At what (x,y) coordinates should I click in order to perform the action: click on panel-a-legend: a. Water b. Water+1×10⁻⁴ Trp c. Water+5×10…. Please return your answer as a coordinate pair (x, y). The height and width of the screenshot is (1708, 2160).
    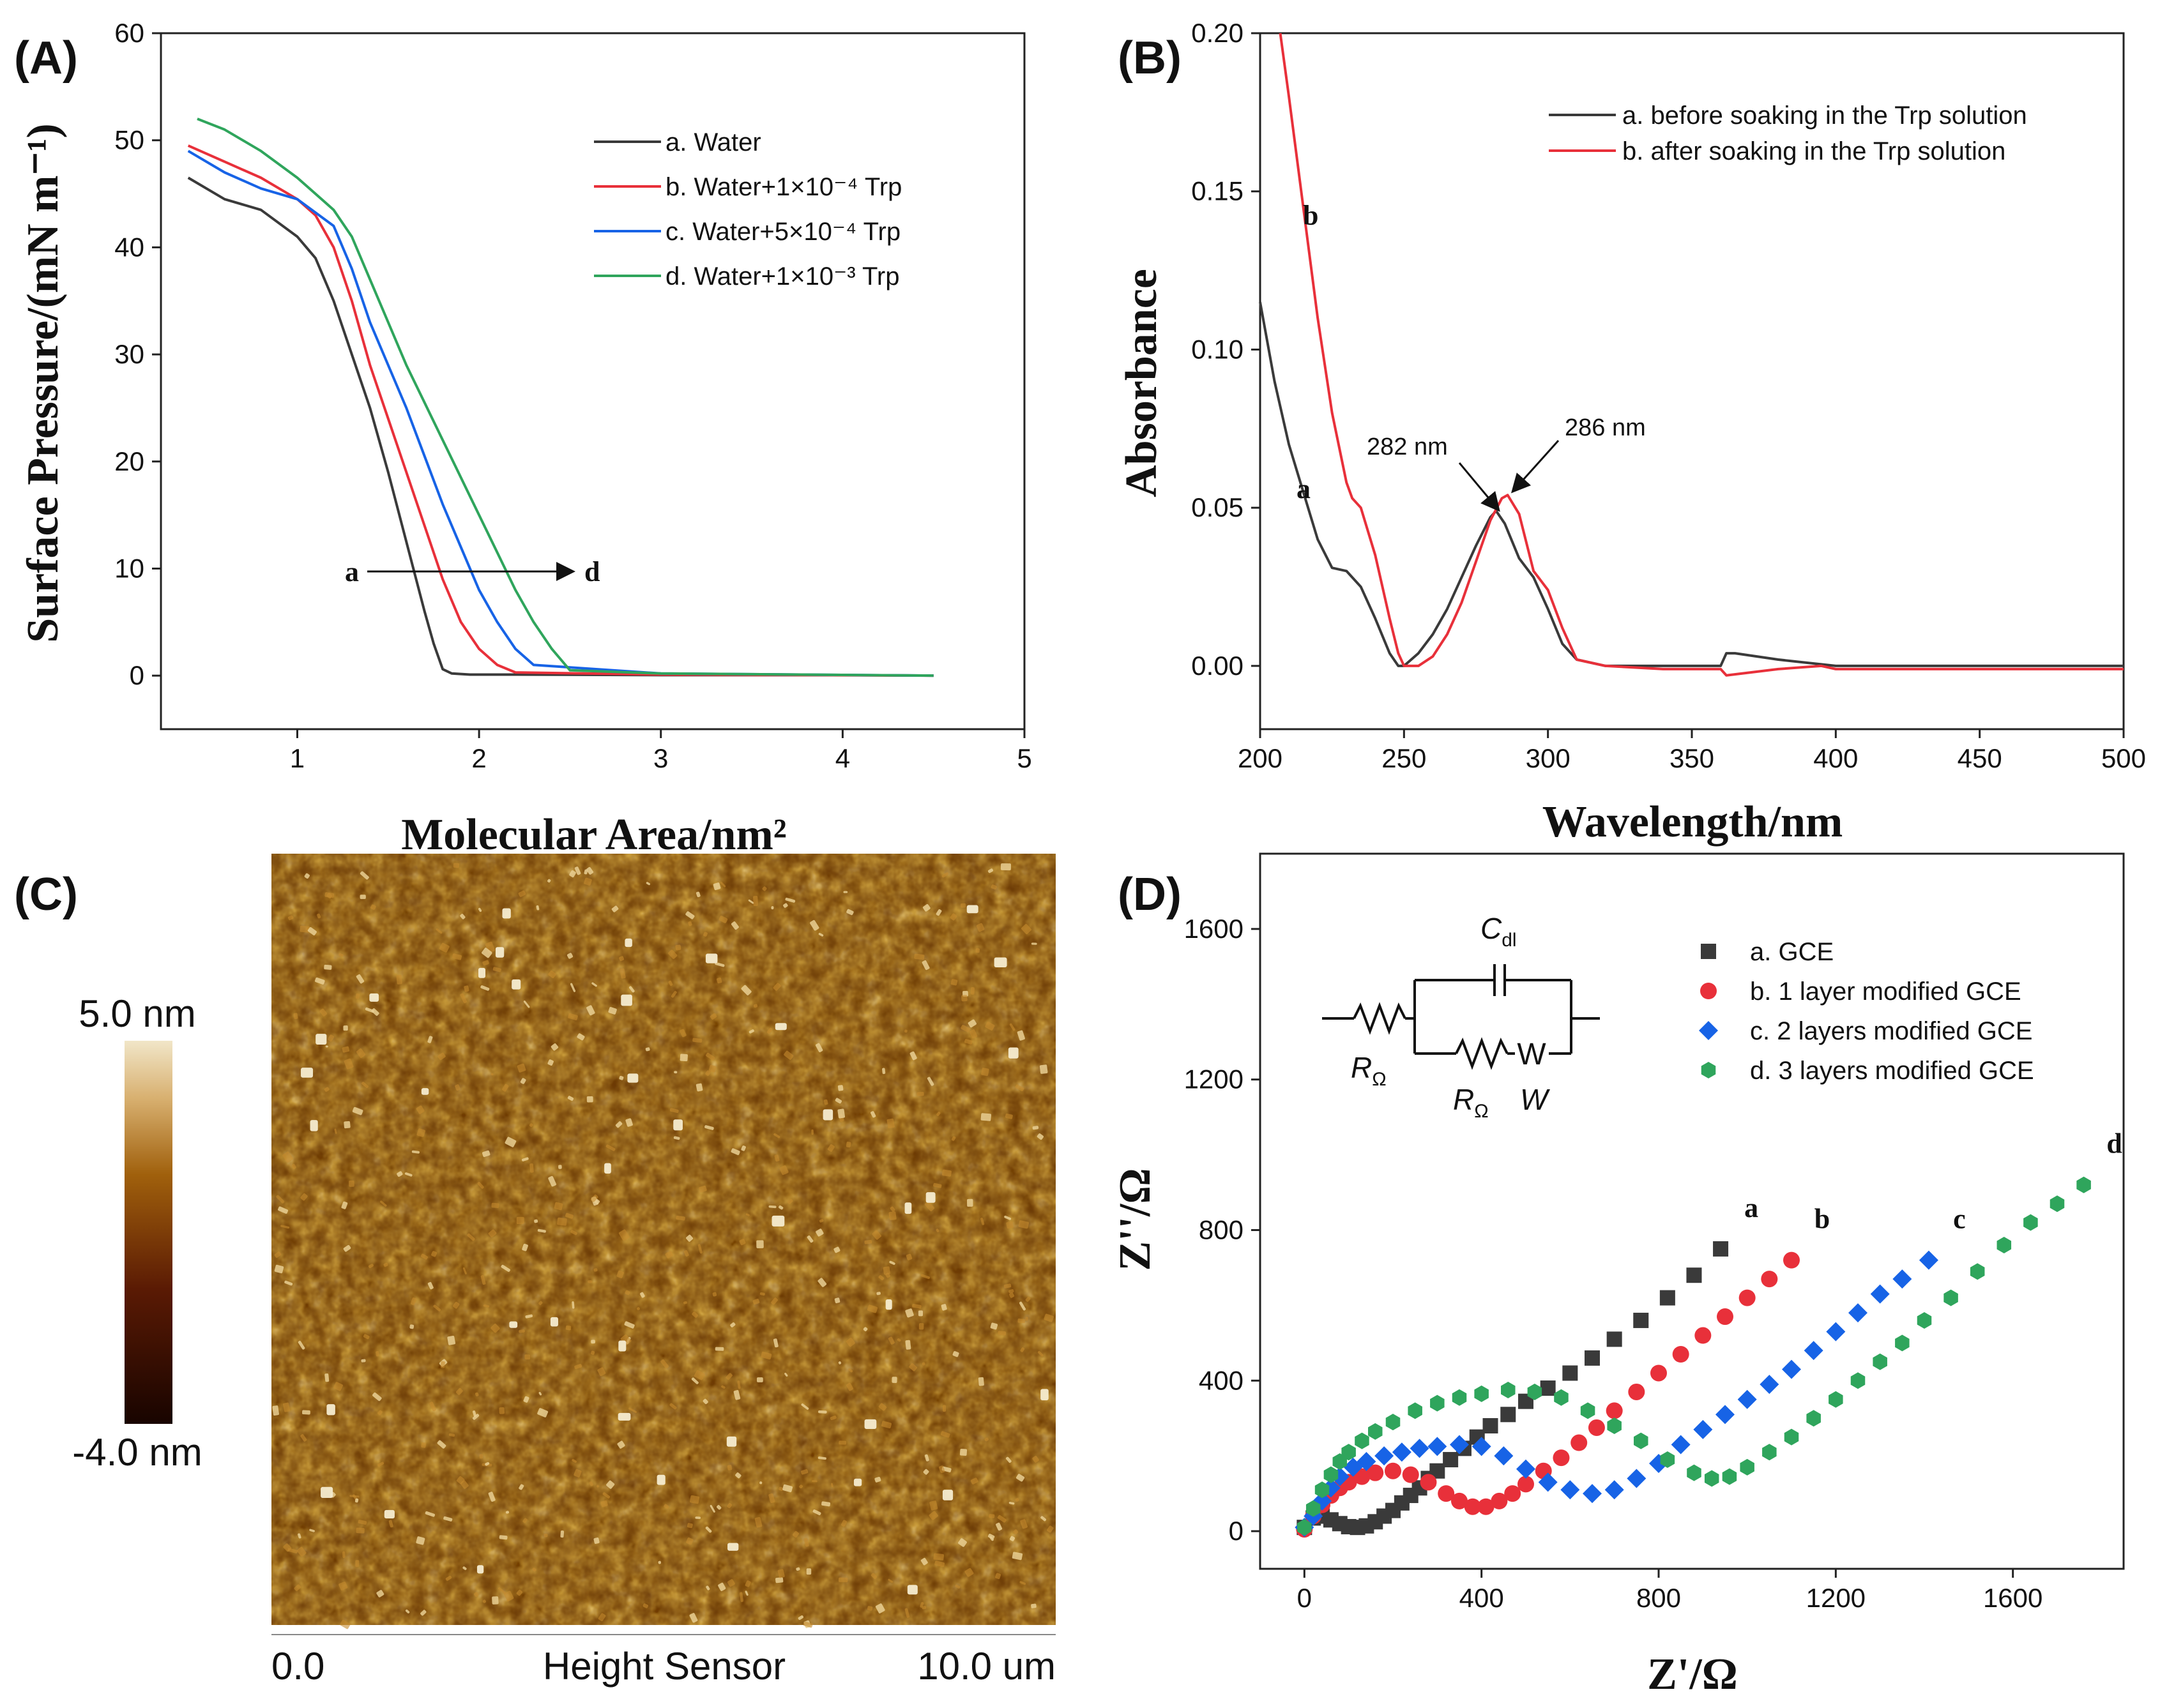
    Looking at the image, I should click on (748, 209).